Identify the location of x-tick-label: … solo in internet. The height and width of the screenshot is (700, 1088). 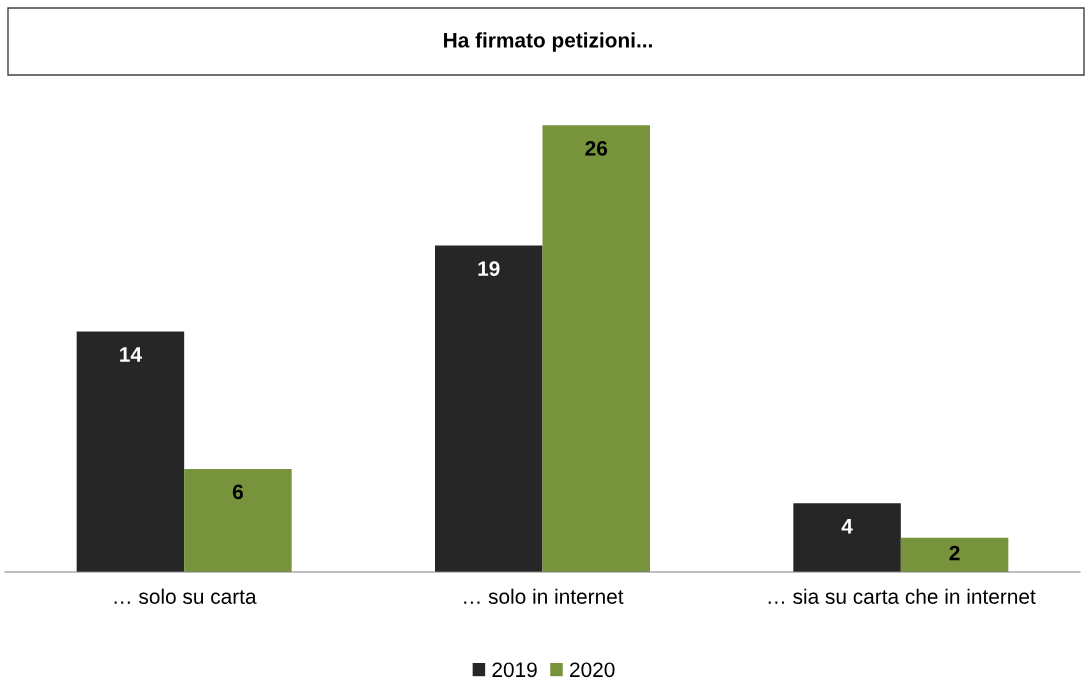
(544, 596).